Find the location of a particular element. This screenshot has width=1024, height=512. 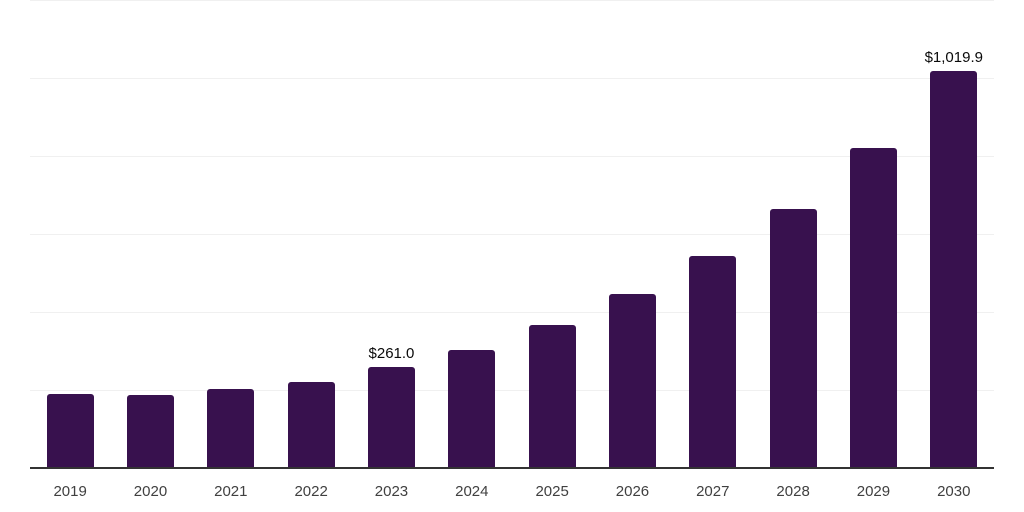

bar-column-2025 is located at coordinates (552, 234).